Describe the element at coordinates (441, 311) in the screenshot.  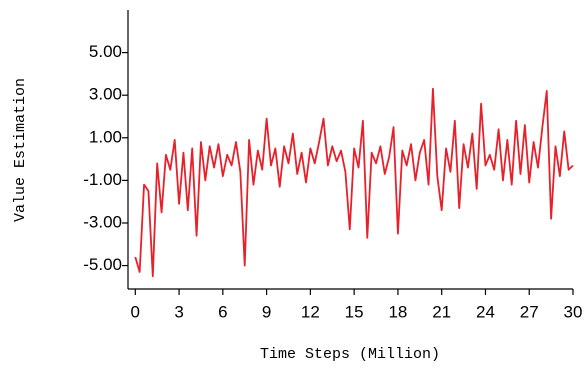
I see `x-tick-label: 21` at that location.